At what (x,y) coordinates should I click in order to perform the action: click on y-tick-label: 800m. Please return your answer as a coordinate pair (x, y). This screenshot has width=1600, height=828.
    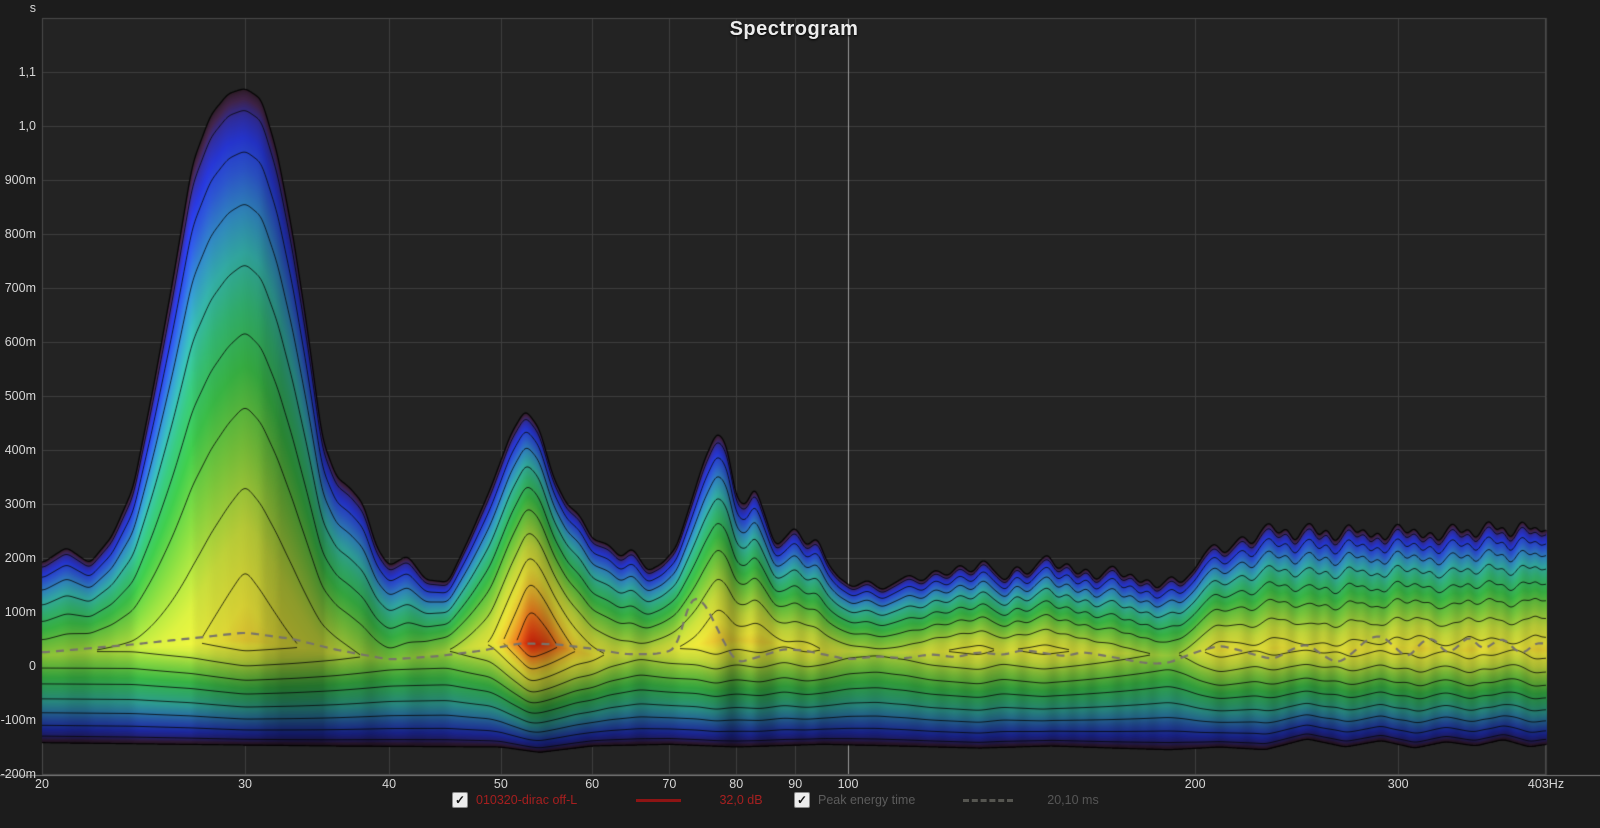
    Looking at the image, I should click on (20, 234).